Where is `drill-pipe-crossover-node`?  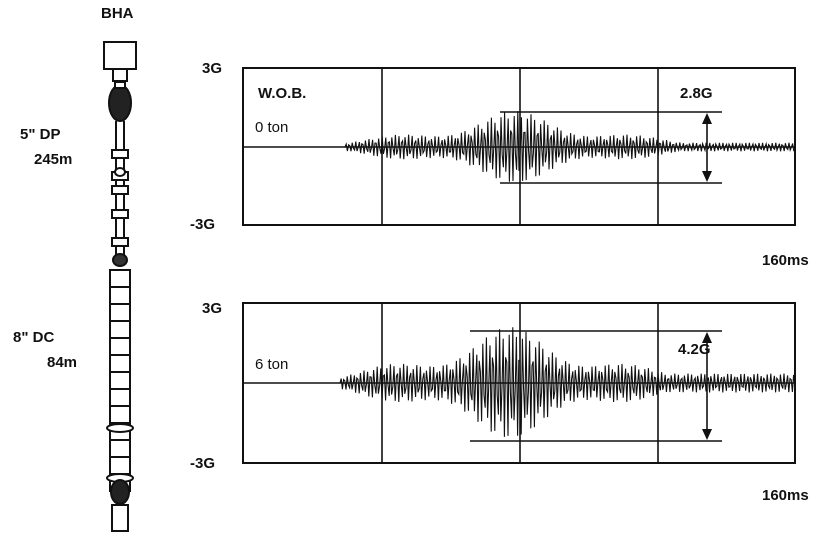 drill-pipe-crossover-node is located at coordinates (120, 260).